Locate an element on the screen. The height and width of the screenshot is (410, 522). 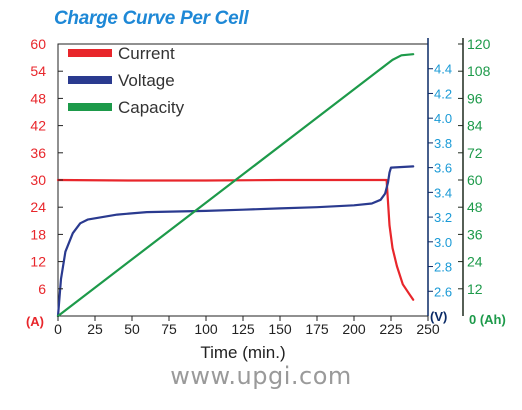
legend-label-capacity: Capacity is located at coordinates (151, 107).